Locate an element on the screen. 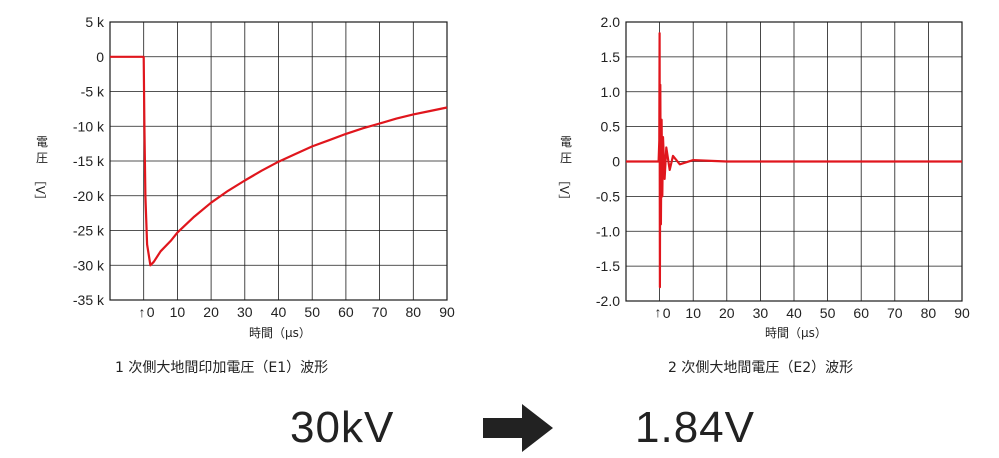 This screenshot has height=458, width=999. chart-e2-xlabel: 時間（μs） is located at coordinates (796, 333).